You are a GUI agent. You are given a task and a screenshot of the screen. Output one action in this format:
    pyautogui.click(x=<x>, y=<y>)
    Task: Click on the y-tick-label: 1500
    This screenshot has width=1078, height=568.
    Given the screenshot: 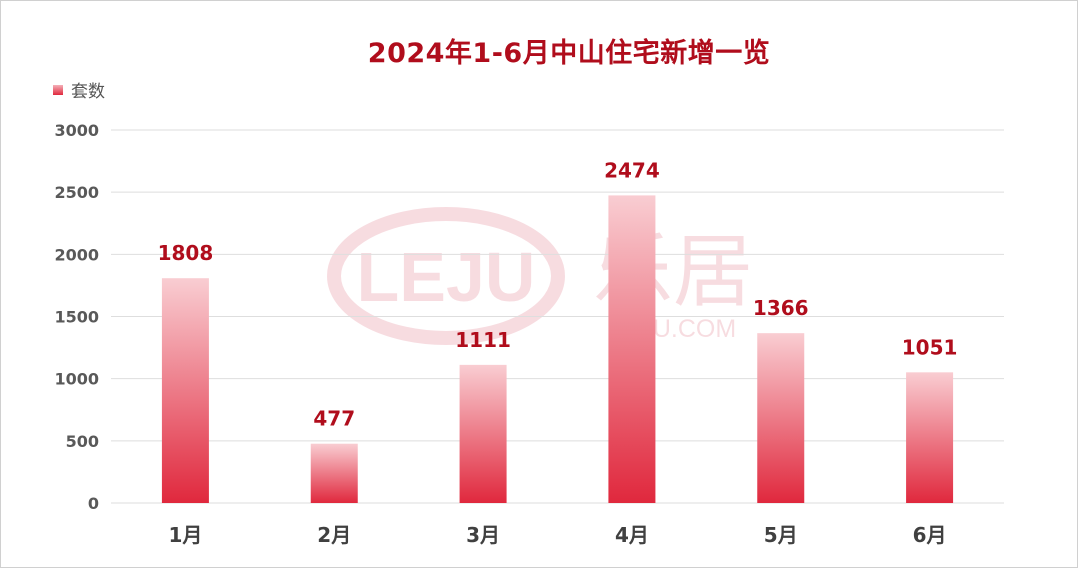 What is the action you would take?
    pyautogui.click(x=76, y=317)
    